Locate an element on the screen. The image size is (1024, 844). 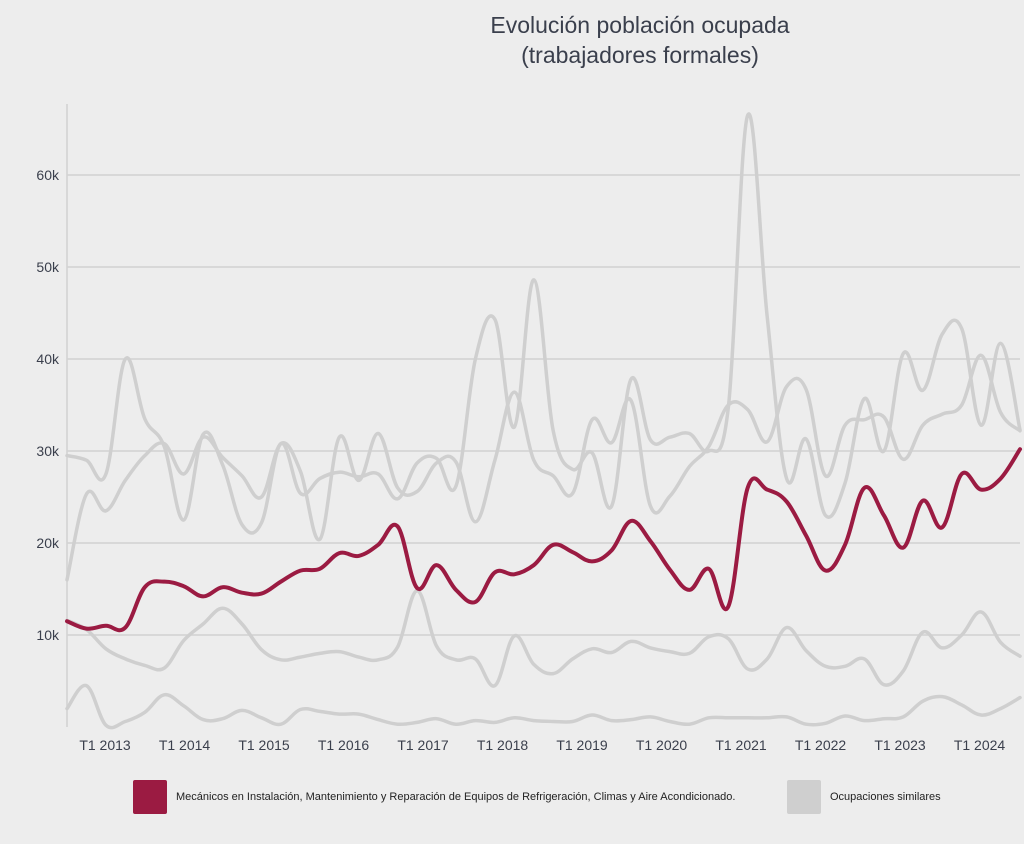
x-tick-label: T1 2014 is located at coordinates (185, 745).